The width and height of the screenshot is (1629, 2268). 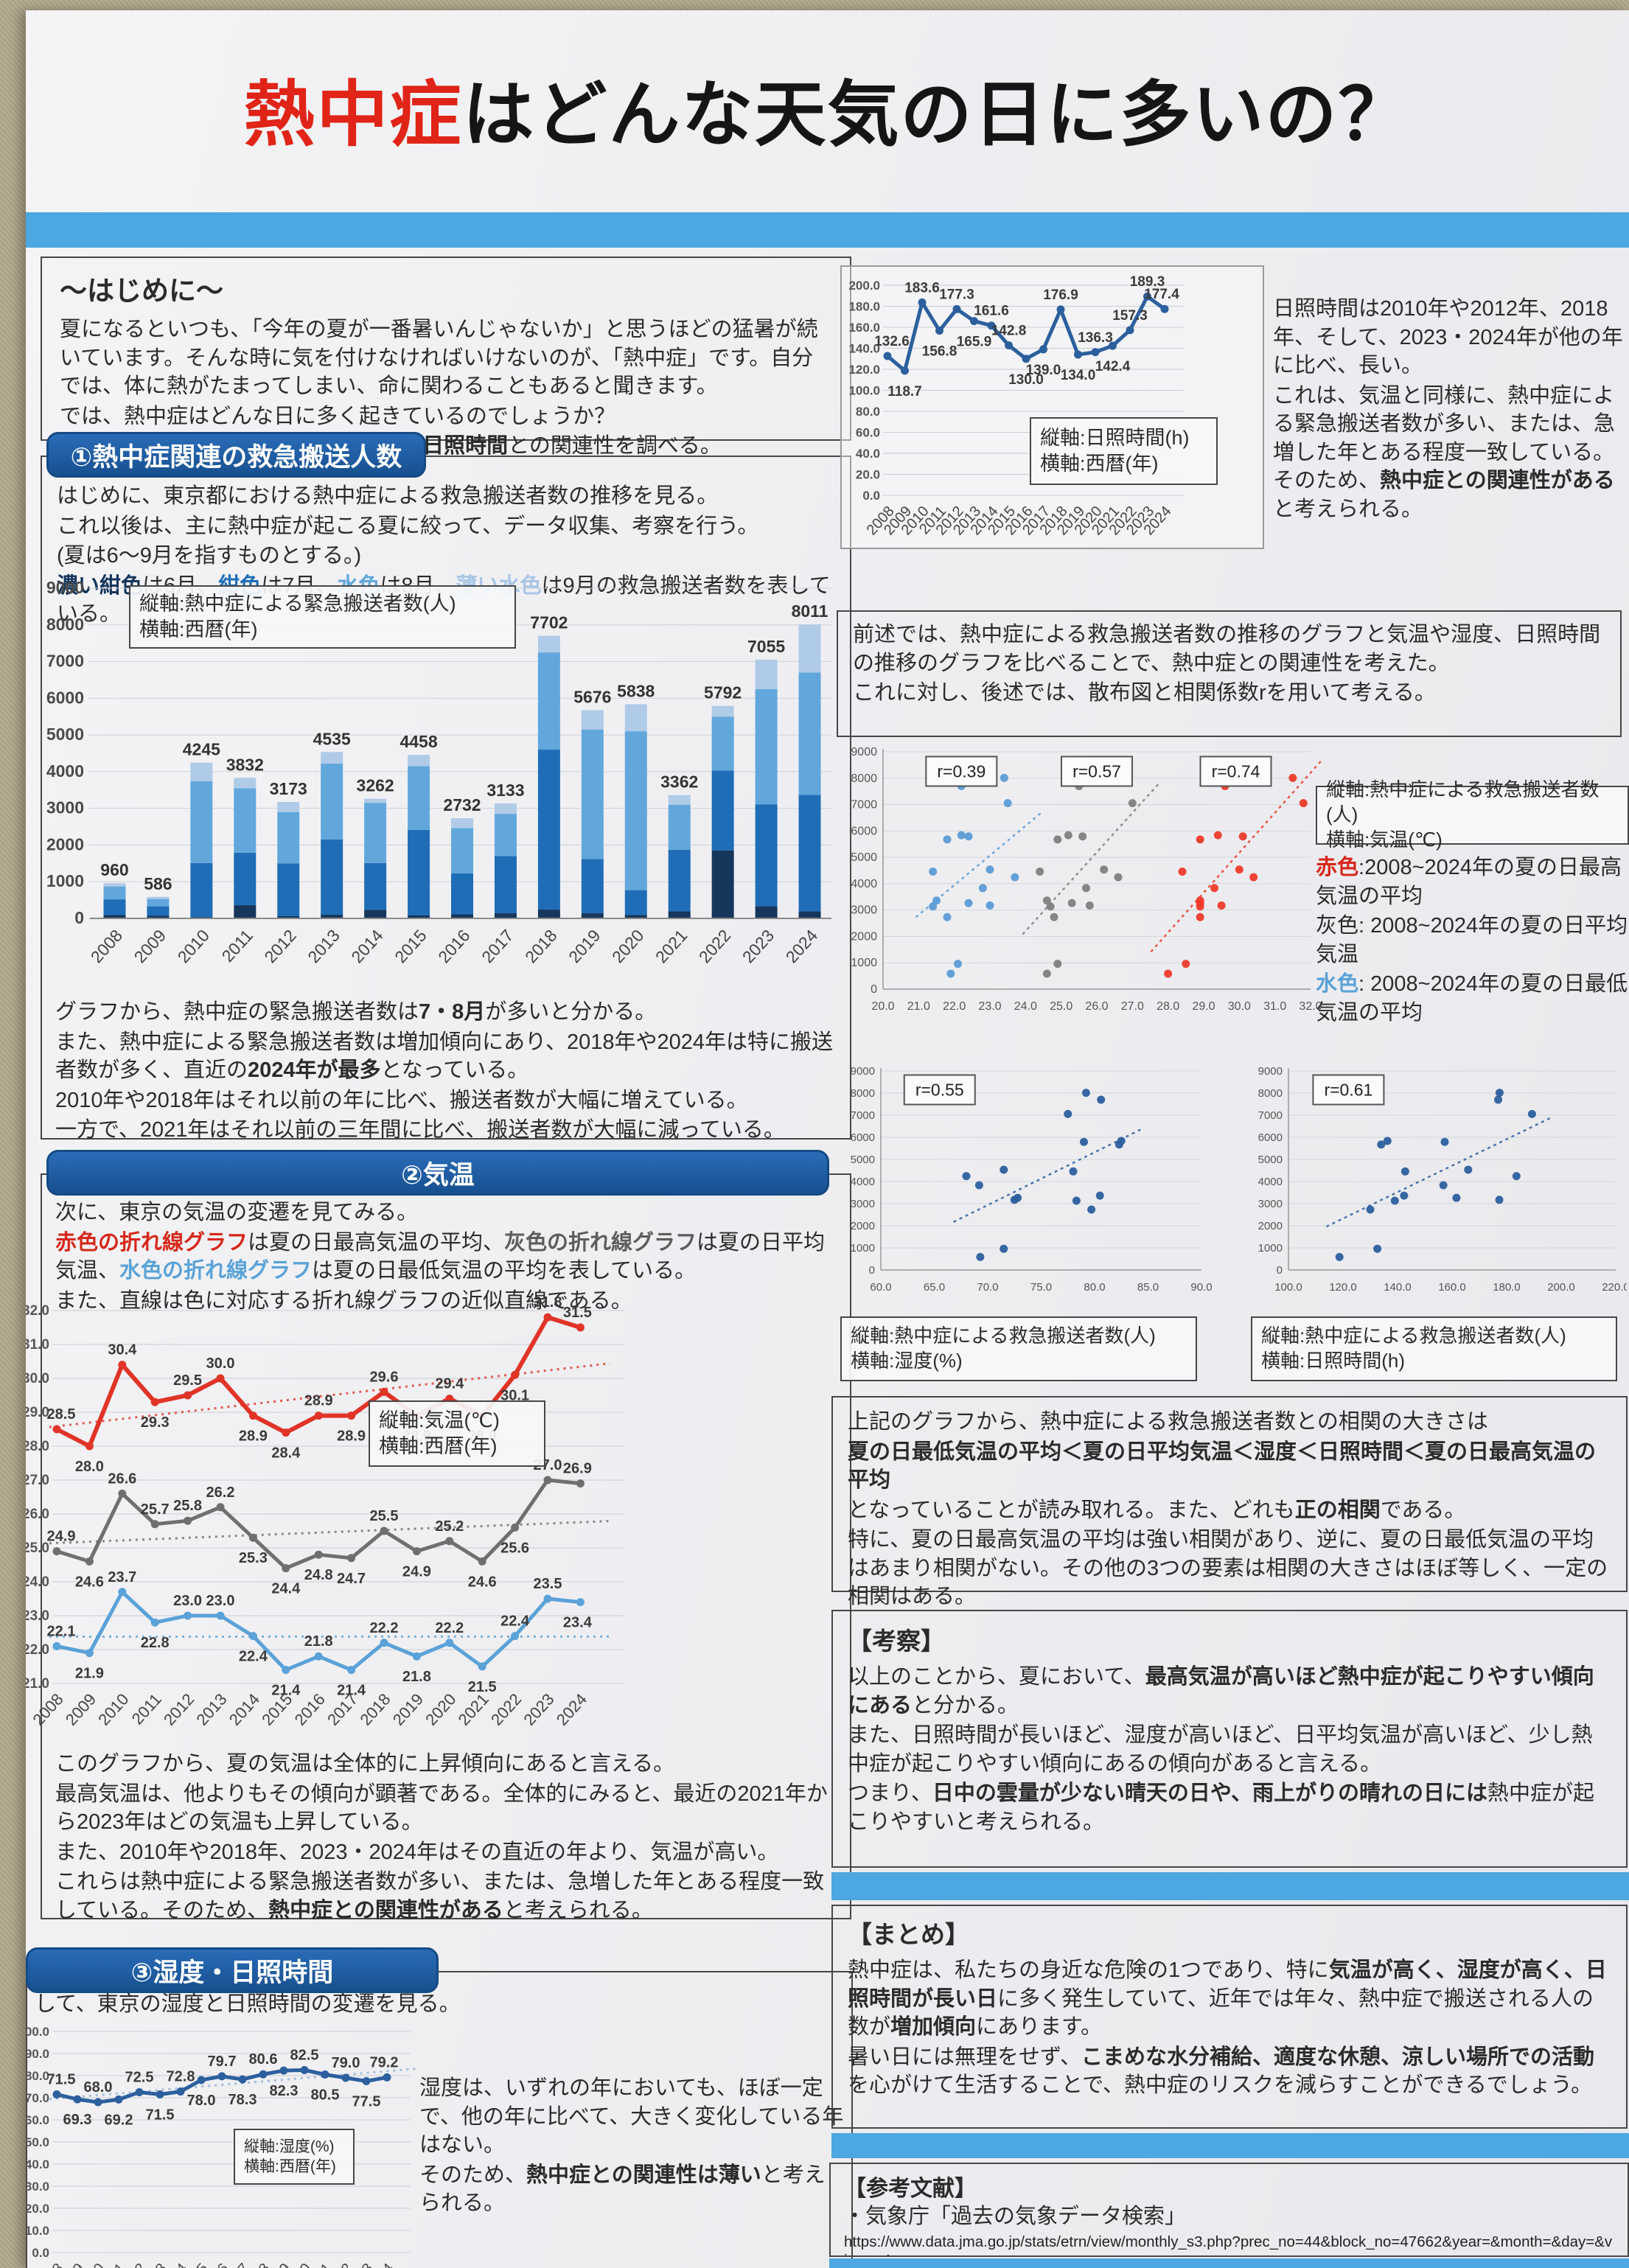 What do you see at coordinates (874, 989) in the screenshot?
I see `svg-text: 0` at bounding box center [874, 989].